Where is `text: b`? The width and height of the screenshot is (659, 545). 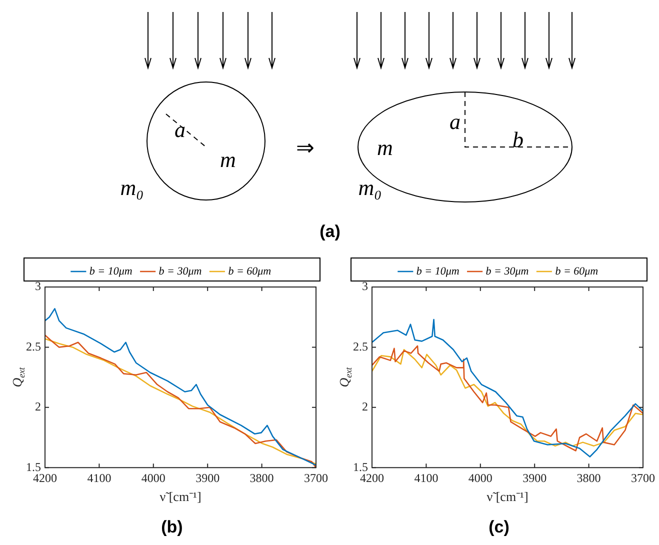
text: b is located at coordinates (518, 140).